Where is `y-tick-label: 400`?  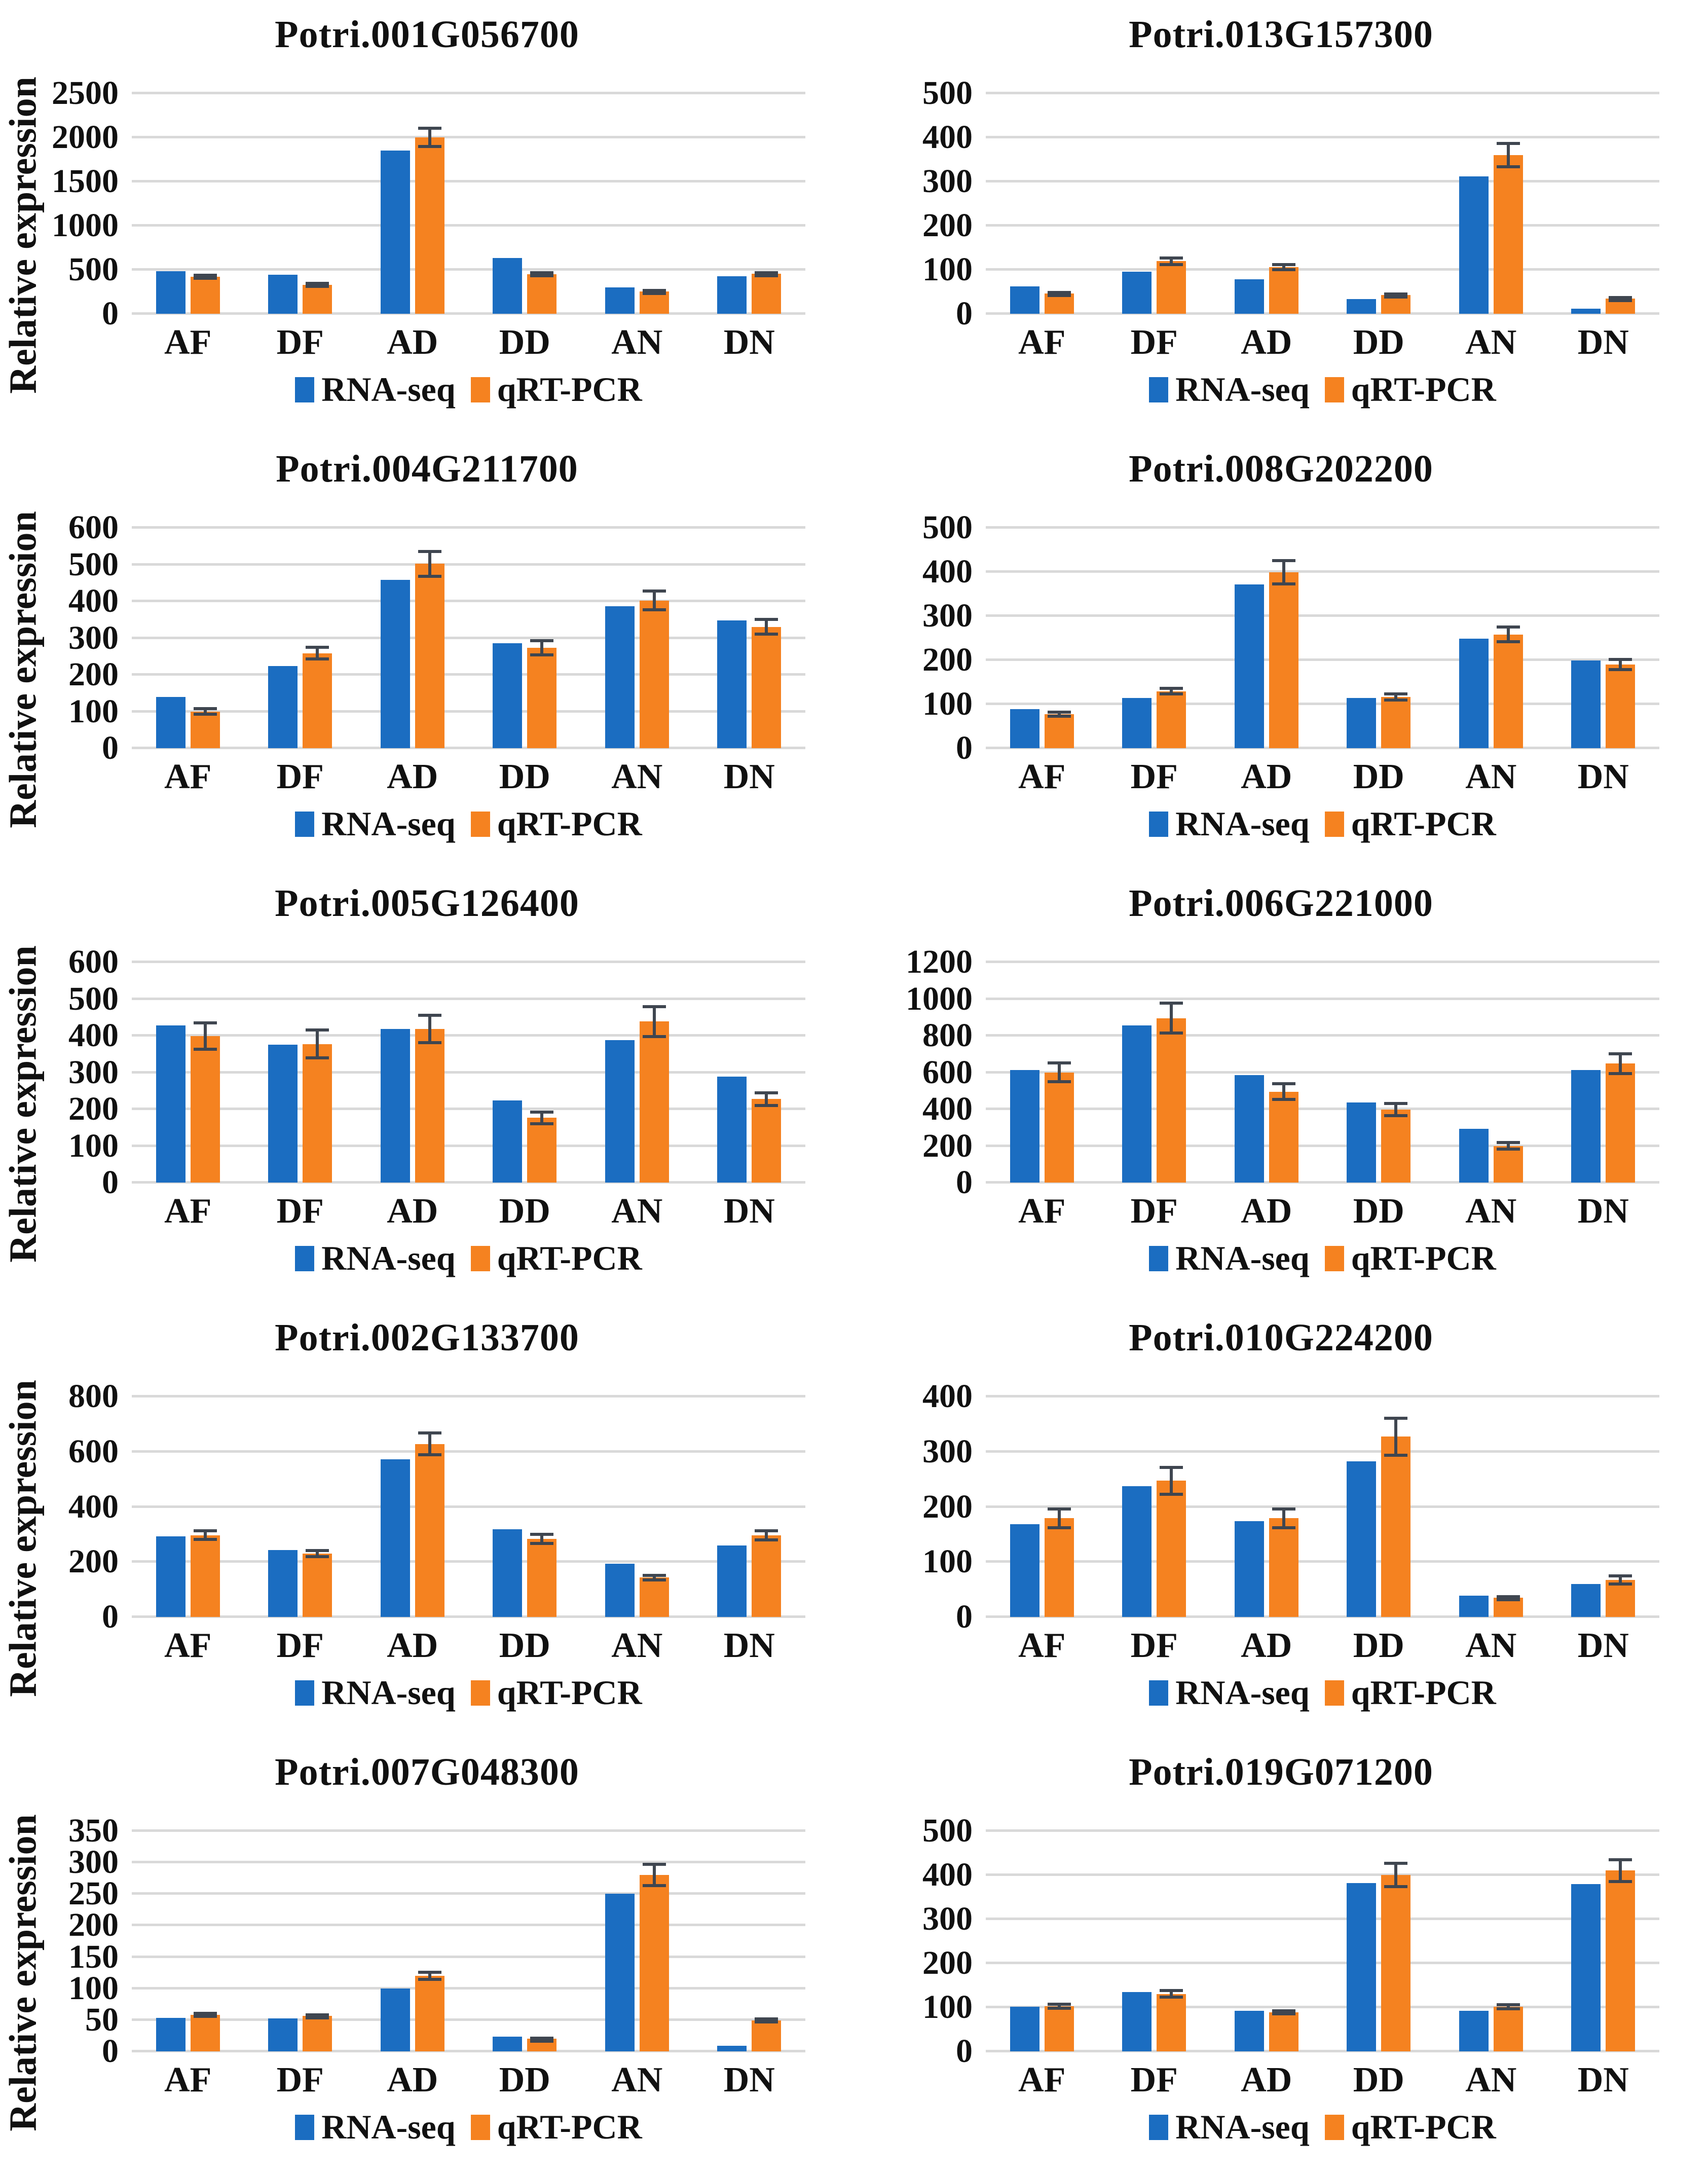
y-tick-label: 400 is located at coordinates (948, 1108).